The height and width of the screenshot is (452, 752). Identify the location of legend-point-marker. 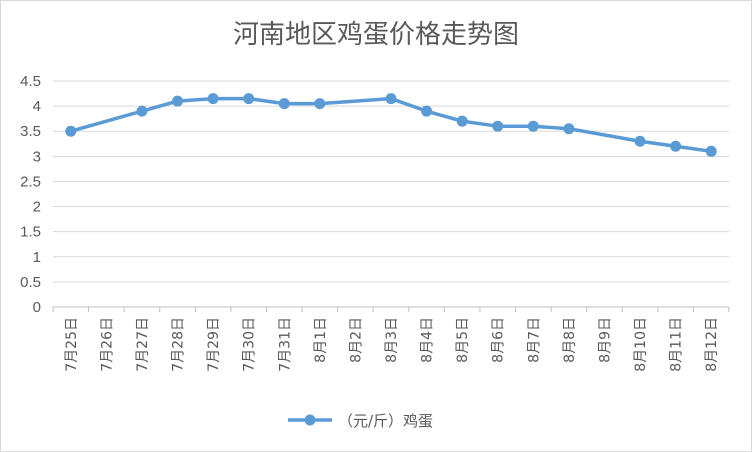
(310, 420).